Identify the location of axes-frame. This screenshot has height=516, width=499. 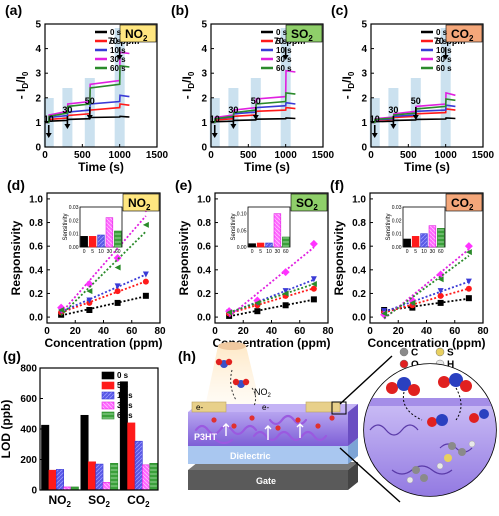
(267, 85).